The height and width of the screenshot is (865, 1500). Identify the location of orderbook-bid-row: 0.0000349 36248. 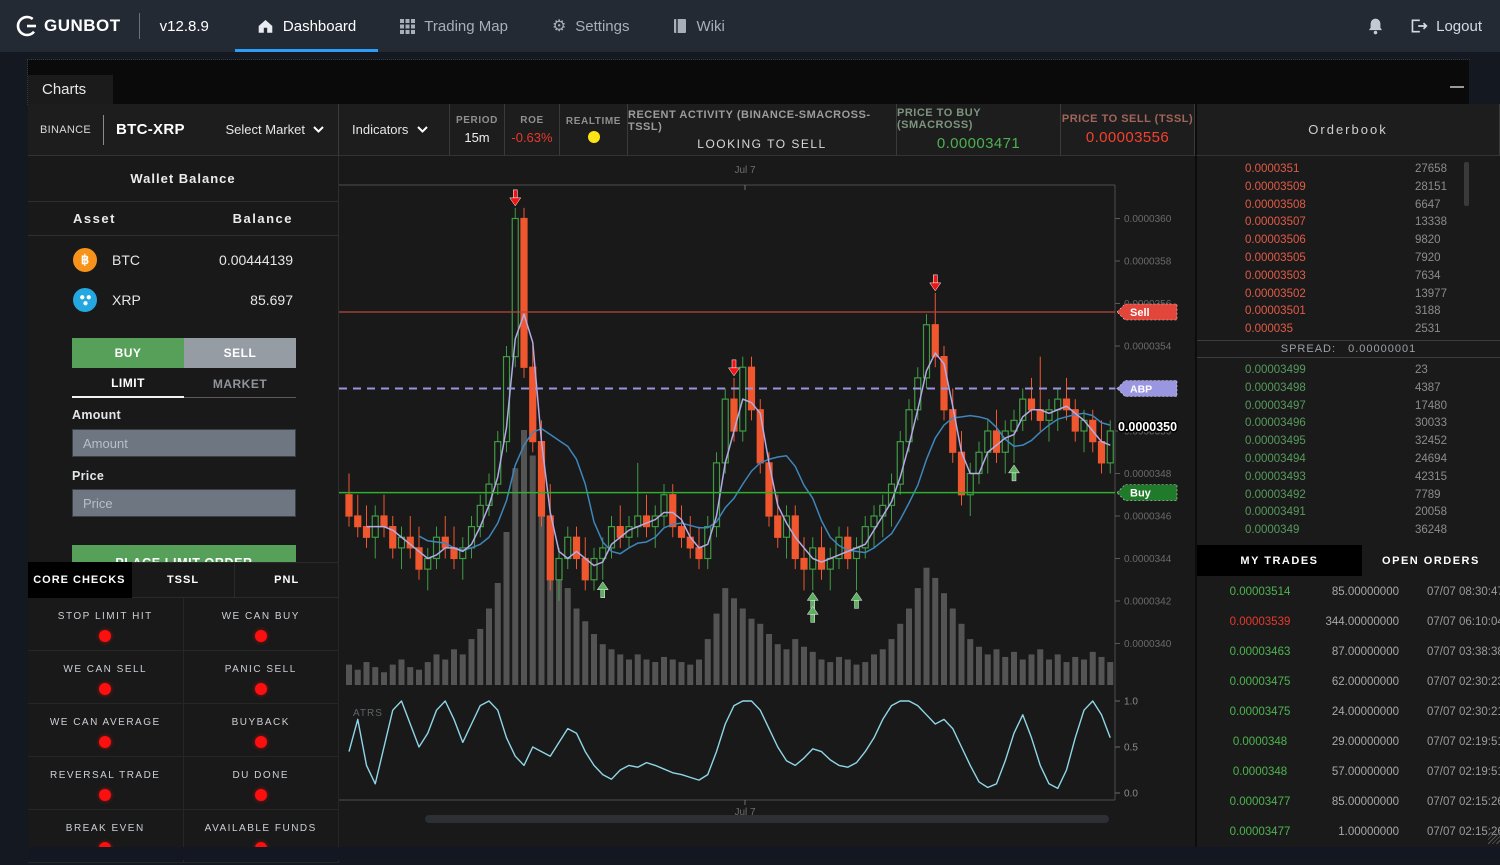
(1348, 531).